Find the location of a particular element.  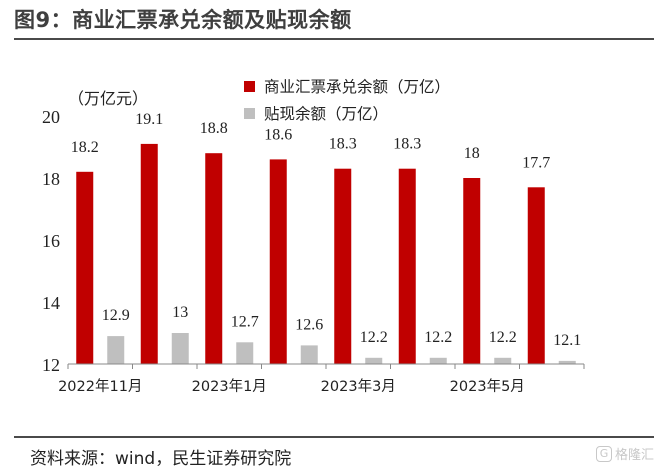

discount-value-label: 13 is located at coordinates (180, 312).